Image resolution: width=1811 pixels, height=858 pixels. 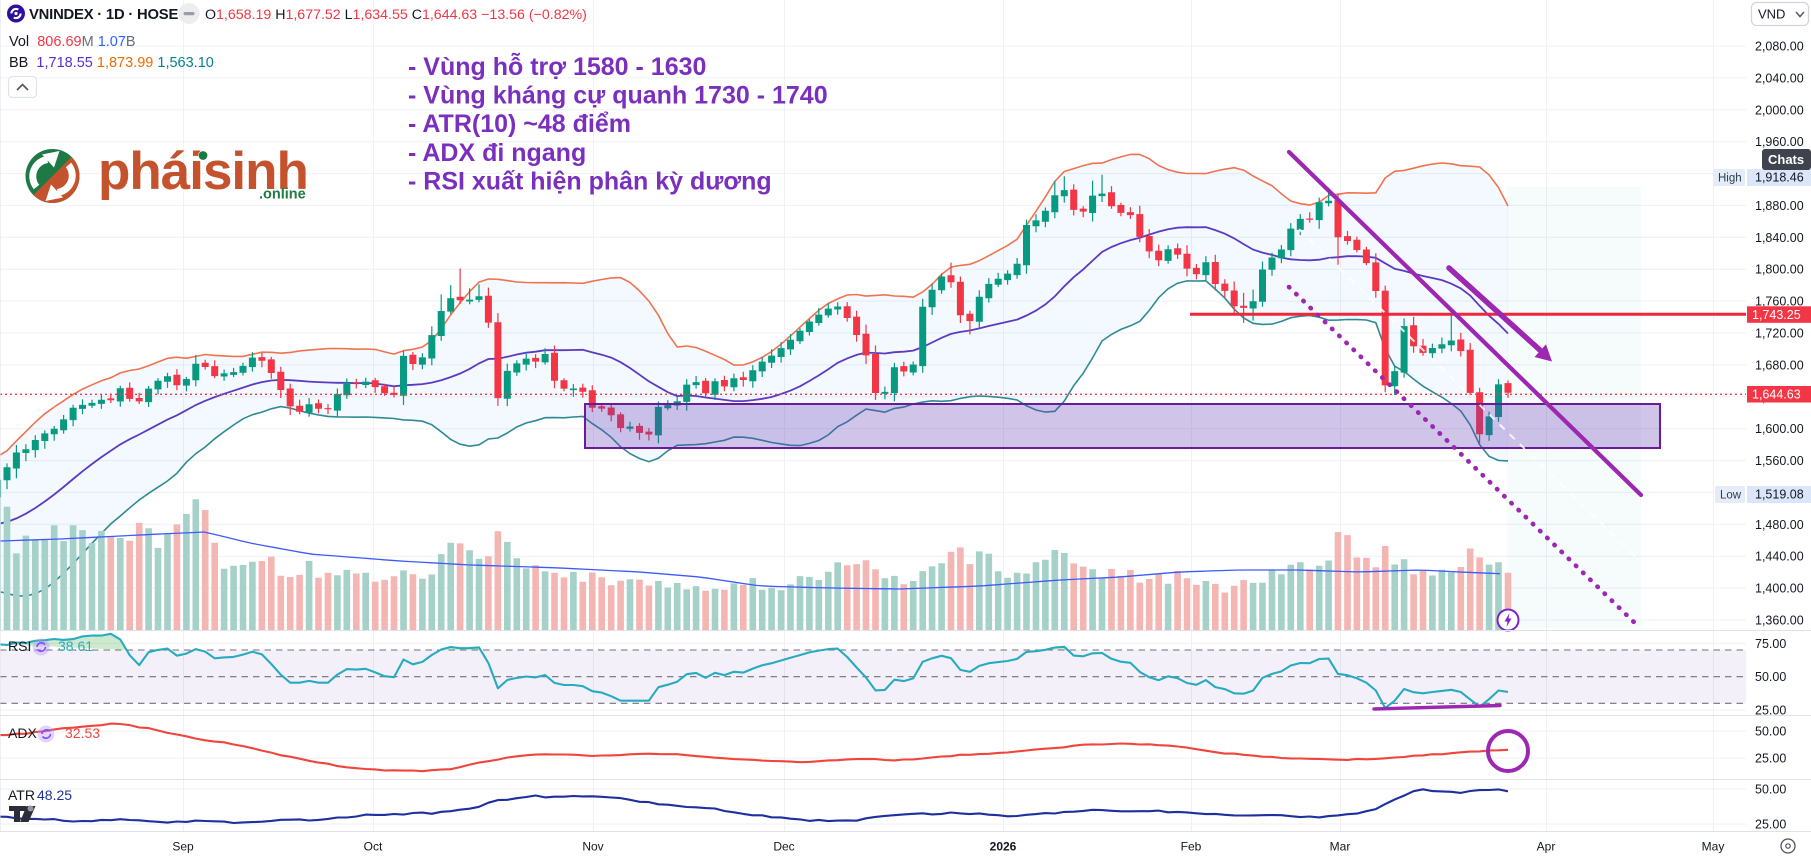 What do you see at coordinates (1776, 315) in the screenshot?
I see `svg-text: 1,743.25` at bounding box center [1776, 315].